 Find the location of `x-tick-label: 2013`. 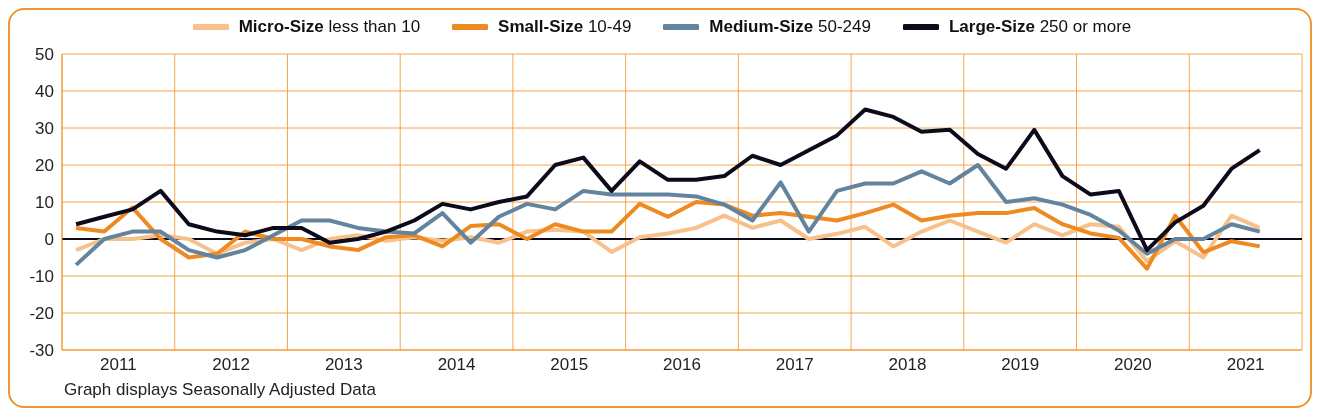

x-tick-label: 2013 is located at coordinates (343, 365).